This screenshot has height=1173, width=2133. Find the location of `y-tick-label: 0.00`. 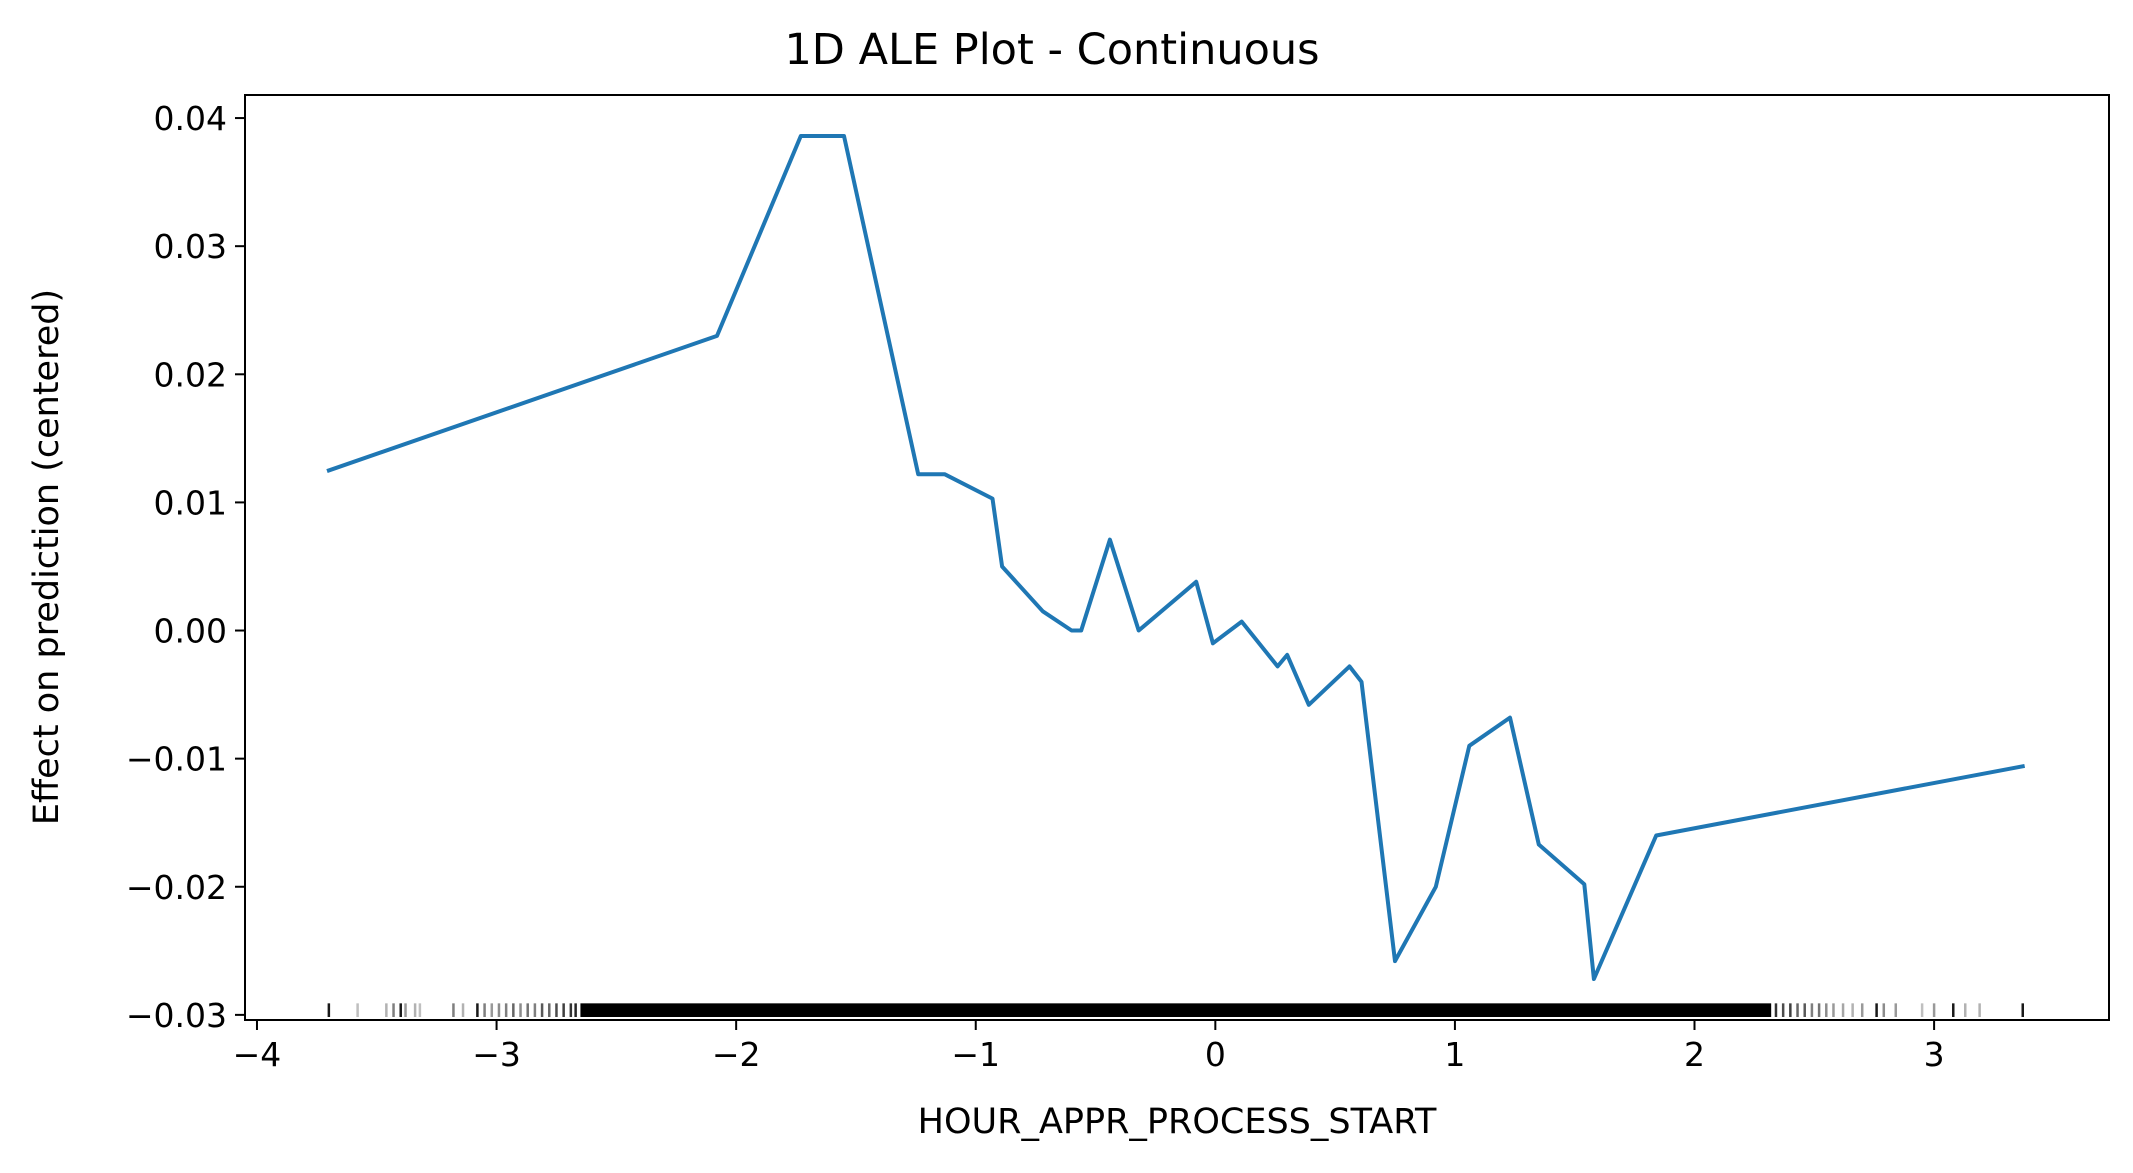

y-tick-label: 0.00 is located at coordinates (190, 631).